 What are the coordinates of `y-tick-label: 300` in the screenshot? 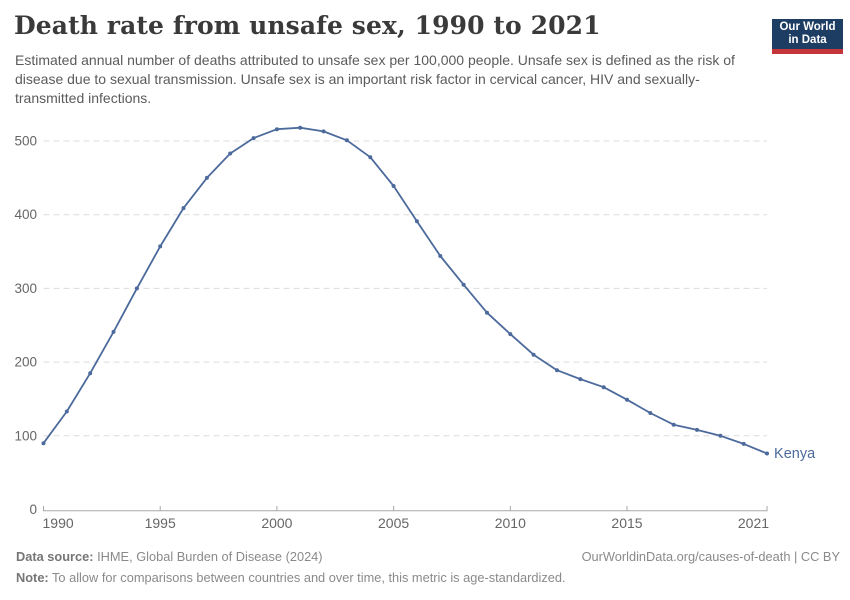 It's located at (25, 288).